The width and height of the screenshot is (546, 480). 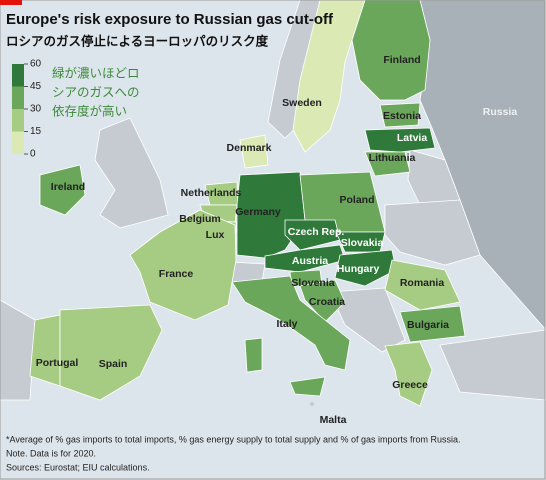 What do you see at coordinates (500, 112) in the screenshot?
I see `region-label: Russia` at bounding box center [500, 112].